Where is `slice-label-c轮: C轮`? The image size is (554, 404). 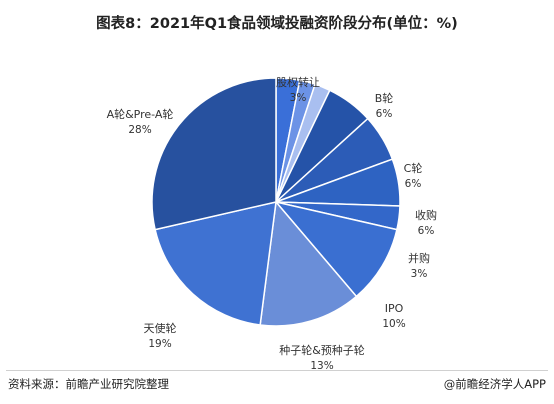 slice-label-c轮: C轮 is located at coordinates (413, 168).